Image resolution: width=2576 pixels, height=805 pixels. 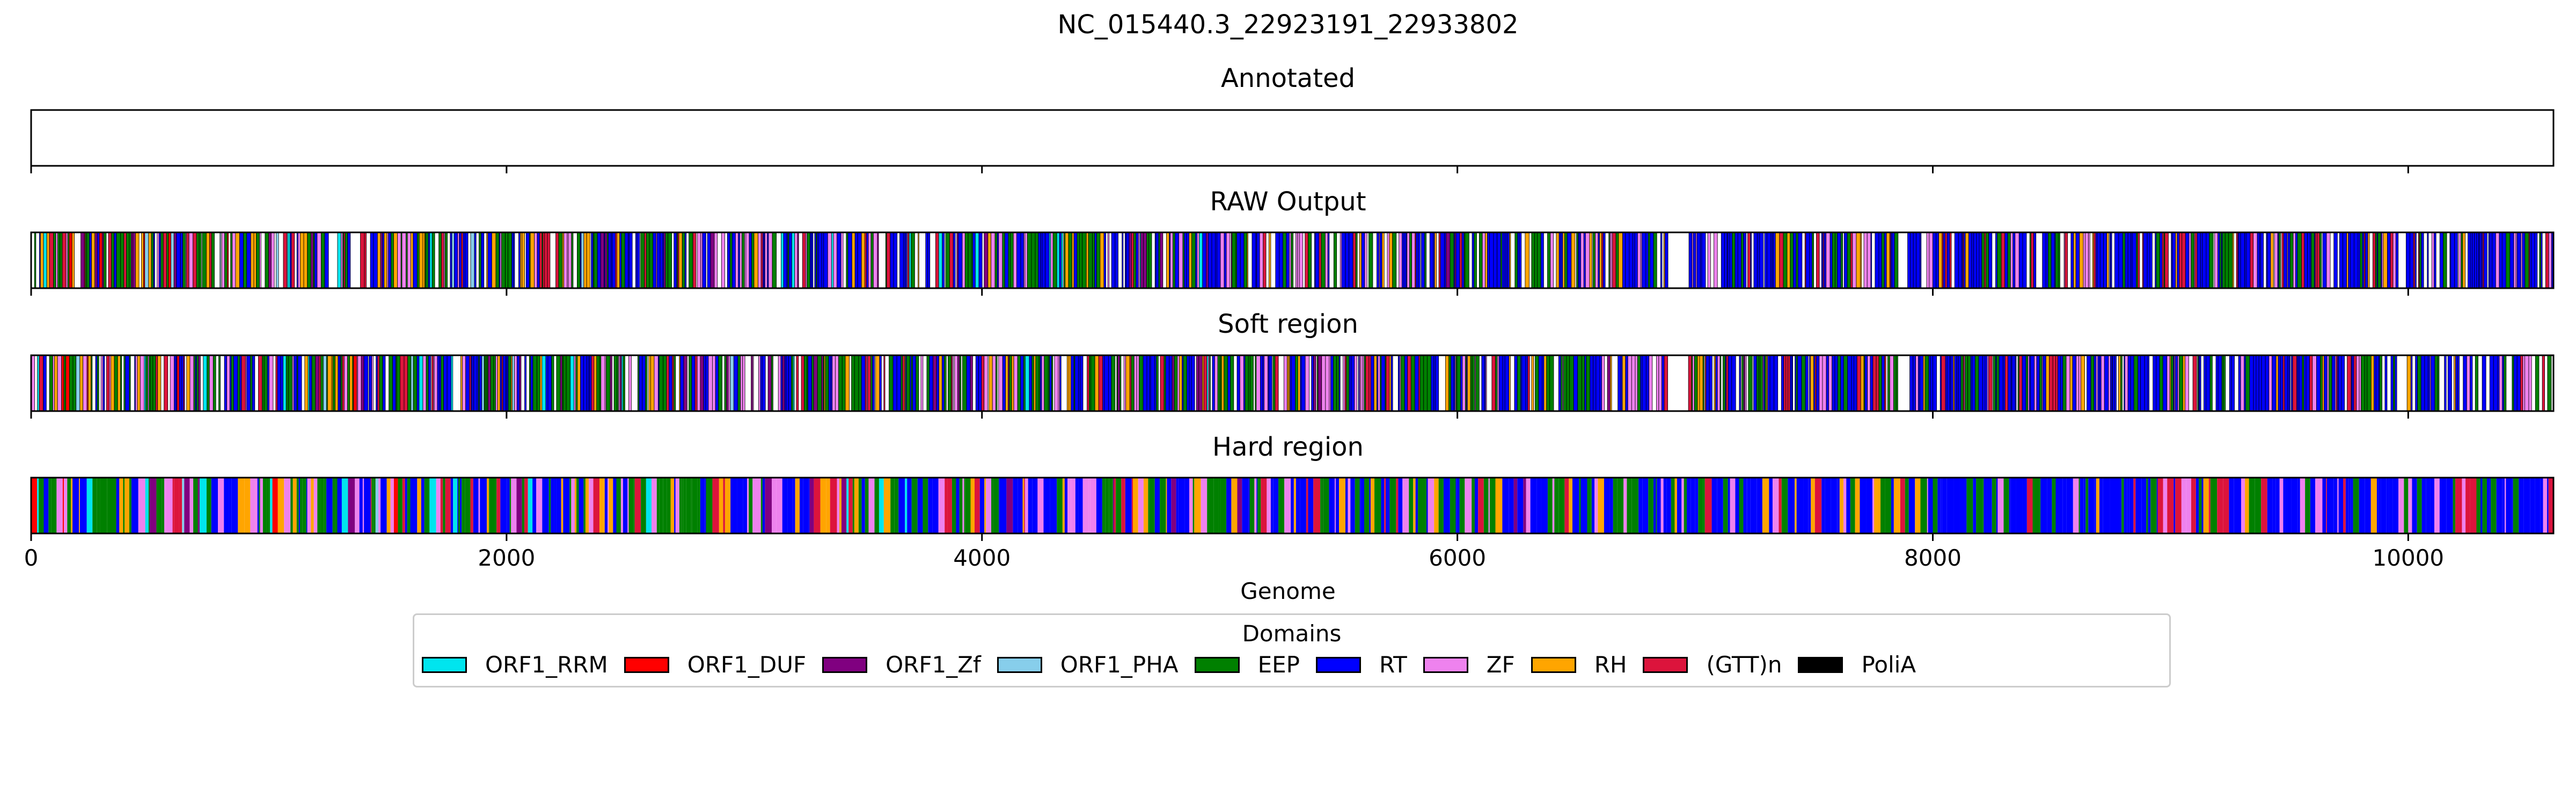 What do you see at coordinates (901, 665) in the screenshot?
I see `legend-item: ORF1_Zf` at bounding box center [901, 665].